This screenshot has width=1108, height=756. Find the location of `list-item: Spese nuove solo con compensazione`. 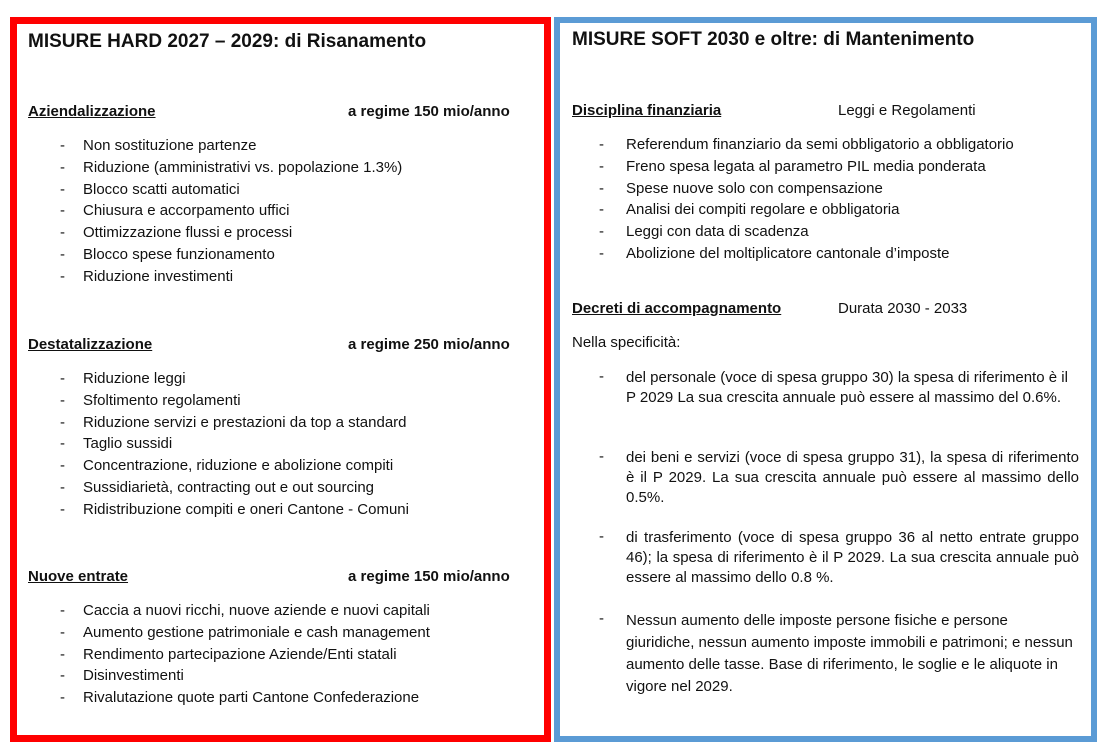

list-item: Spese nuove solo con compensazione is located at coordinates (754, 188).